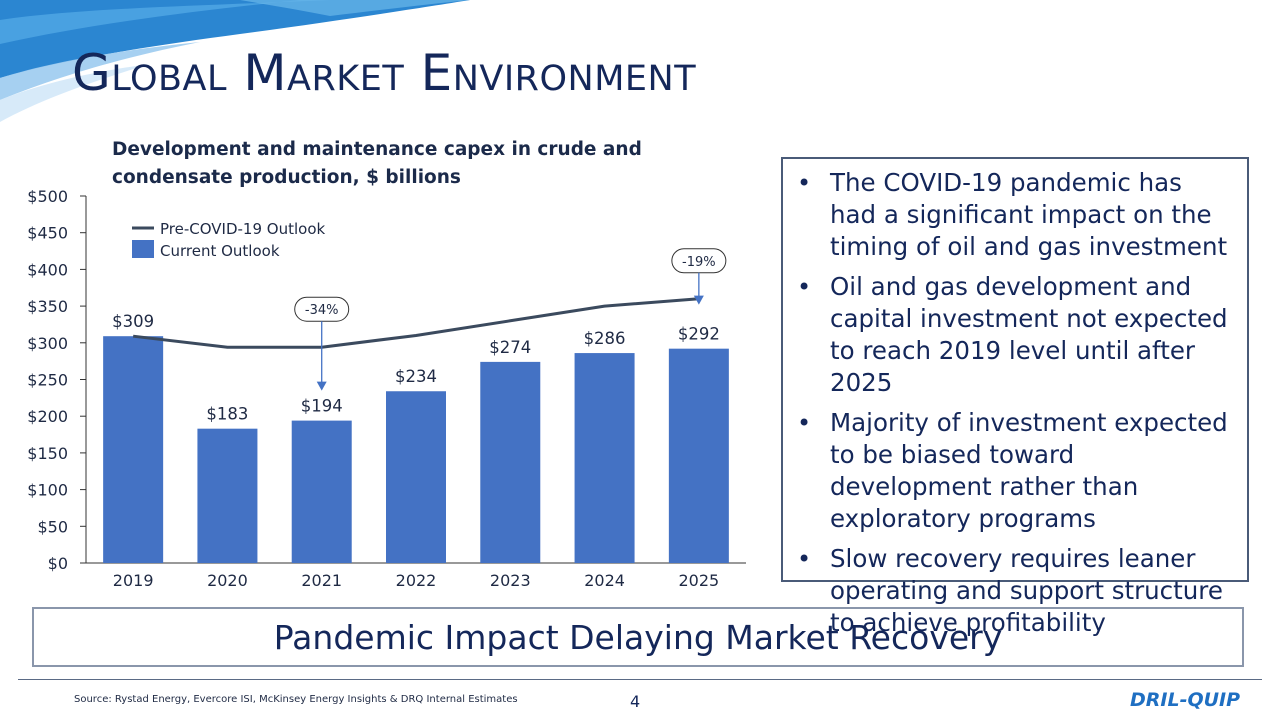 This screenshot has width=1280, height=720. Describe the element at coordinates (605, 338) in the screenshot. I see `bar-value-label-2024: $286` at that location.